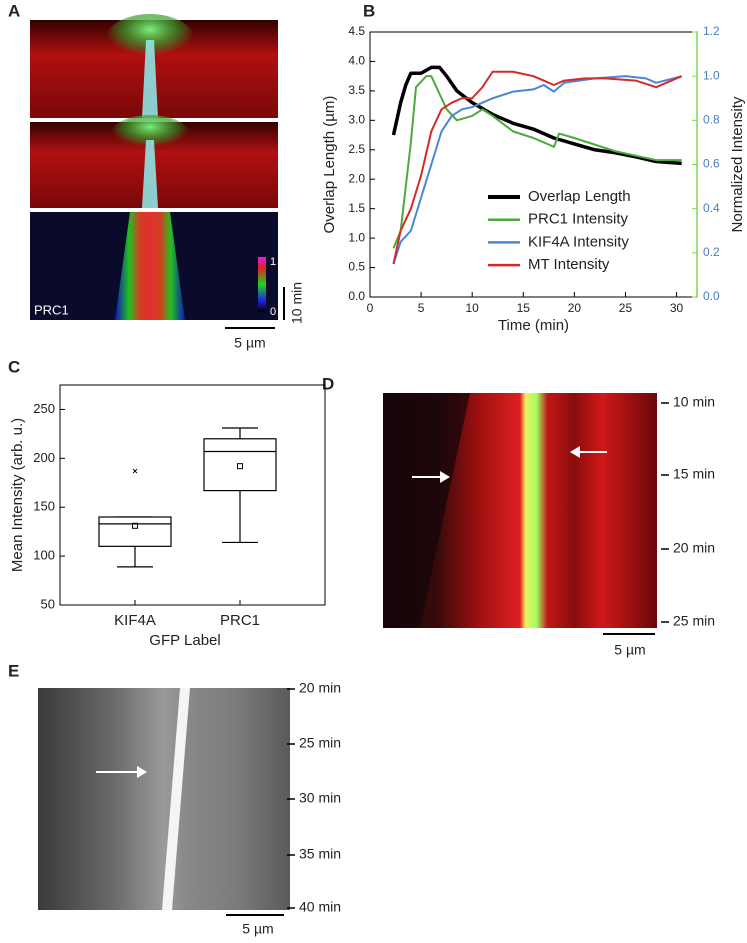 The height and width of the screenshot is (943, 747). I want to click on legend-label: Overlap Length, so click(579, 196).